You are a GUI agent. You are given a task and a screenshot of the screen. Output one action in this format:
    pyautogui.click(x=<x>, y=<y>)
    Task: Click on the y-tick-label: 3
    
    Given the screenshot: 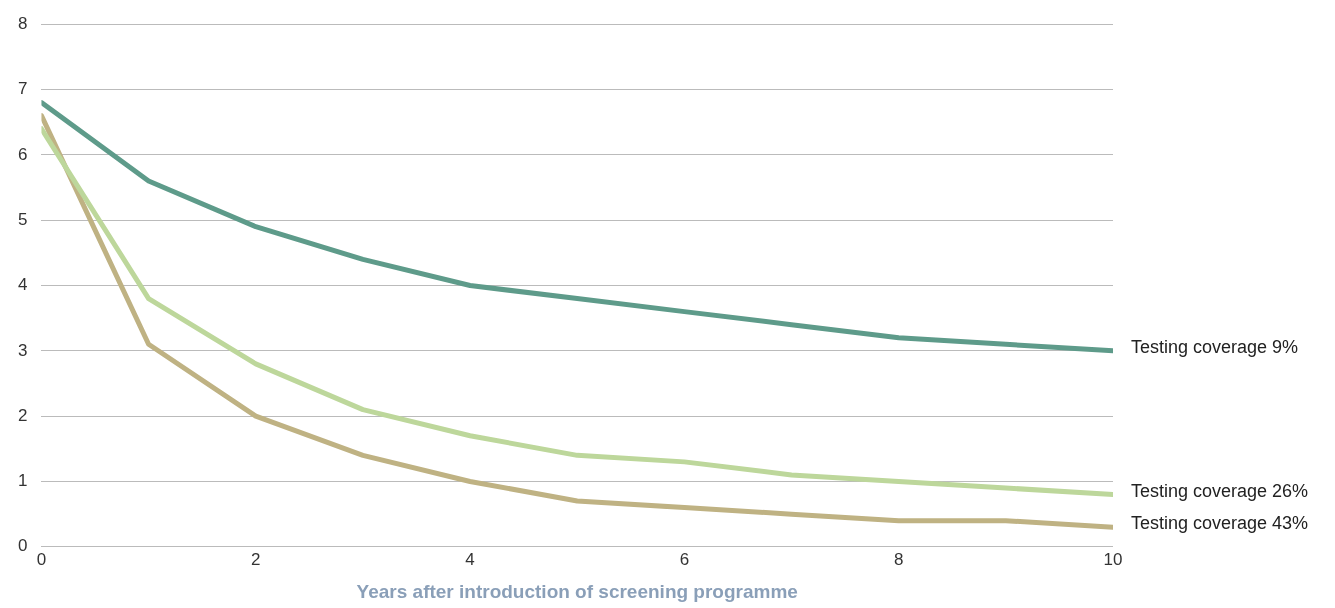 What is the action you would take?
    pyautogui.click(x=22, y=350)
    